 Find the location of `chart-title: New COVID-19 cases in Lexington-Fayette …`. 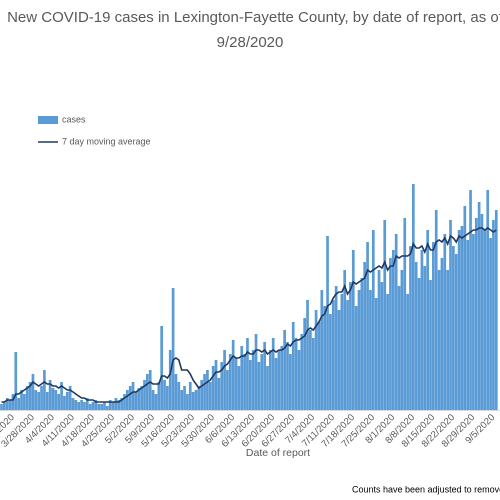

chart-title: New COVID-19 cases in Lexington-Fayette … is located at coordinates (253, 17).